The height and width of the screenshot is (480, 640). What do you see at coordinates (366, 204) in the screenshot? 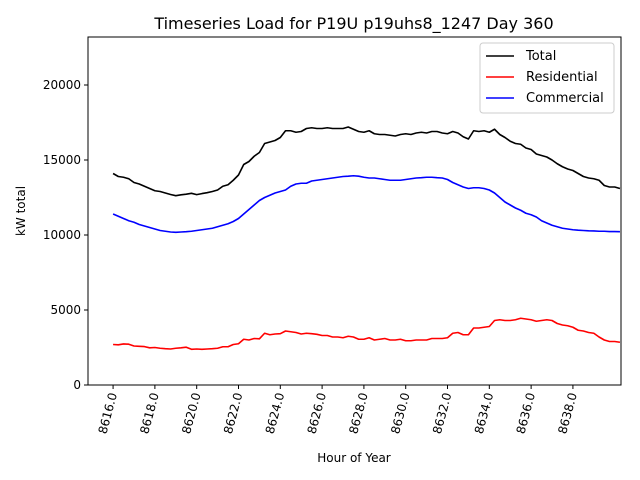
I see `series-line-commercial` at bounding box center [366, 204].